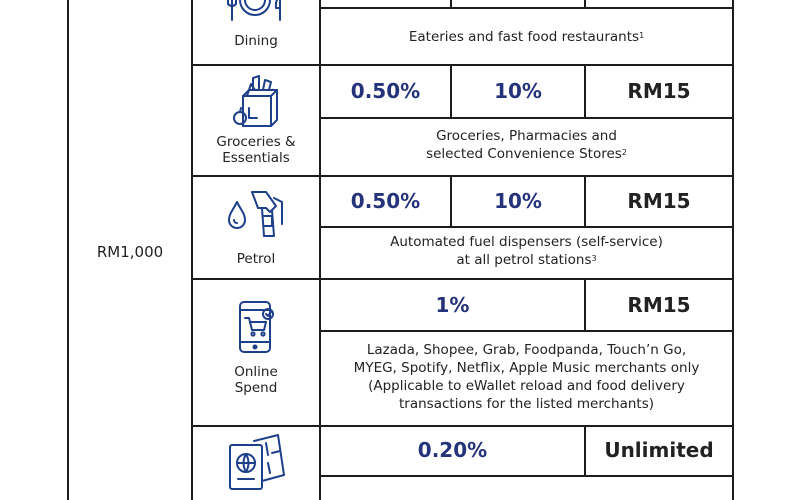  What do you see at coordinates (257, 462) in the screenshot?
I see `passport-ticket-icon` at bounding box center [257, 462].